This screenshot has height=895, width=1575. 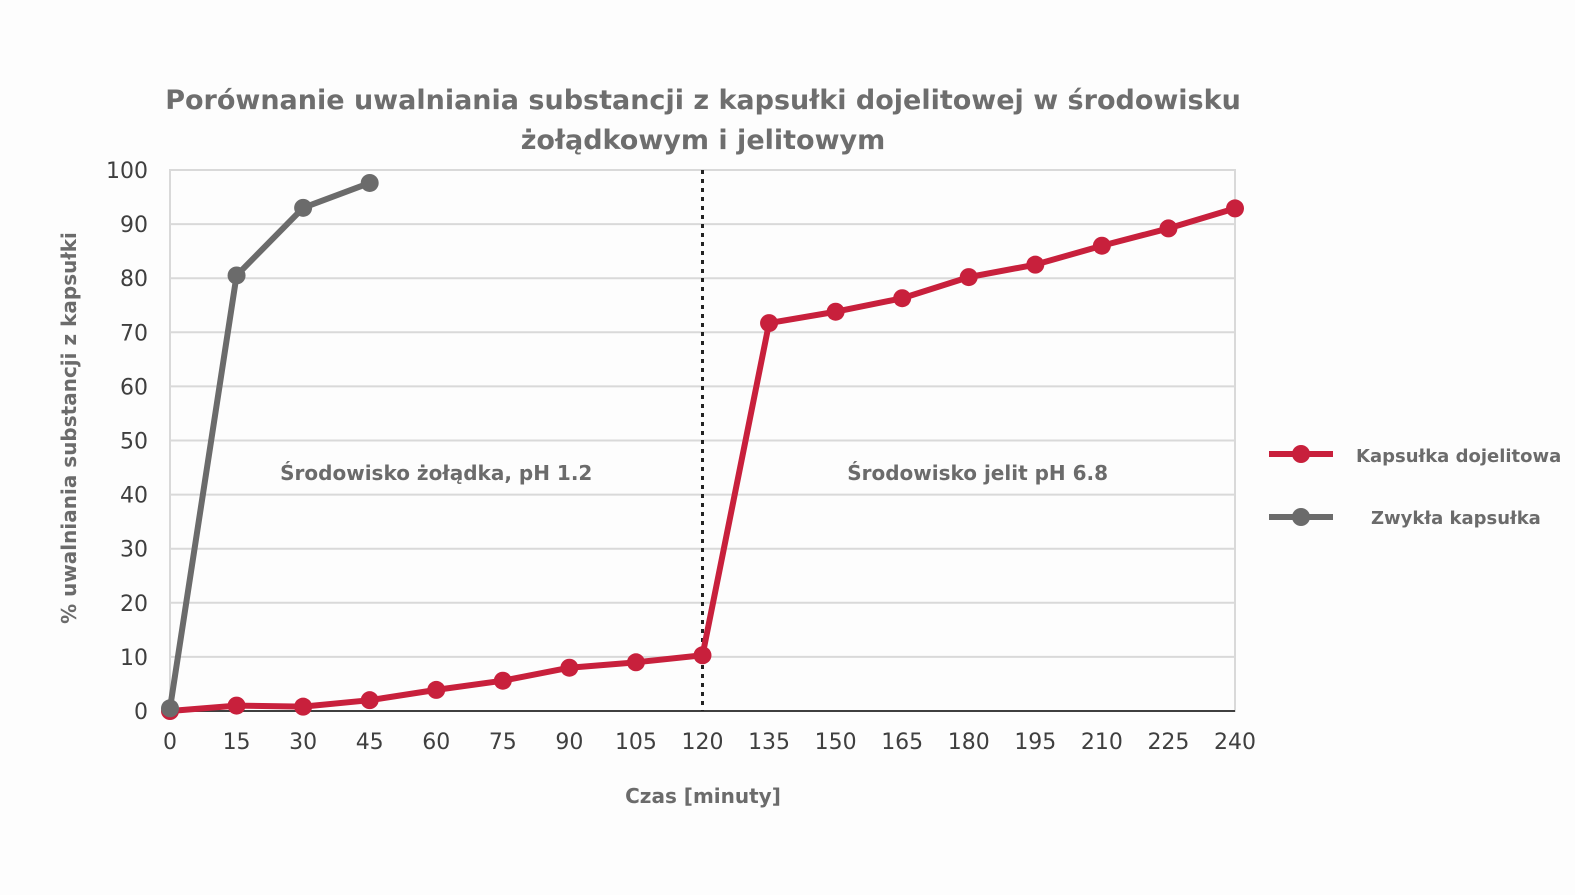 I want to click on x-axis-label: Czas [minuty], so click(x=703, y=796).